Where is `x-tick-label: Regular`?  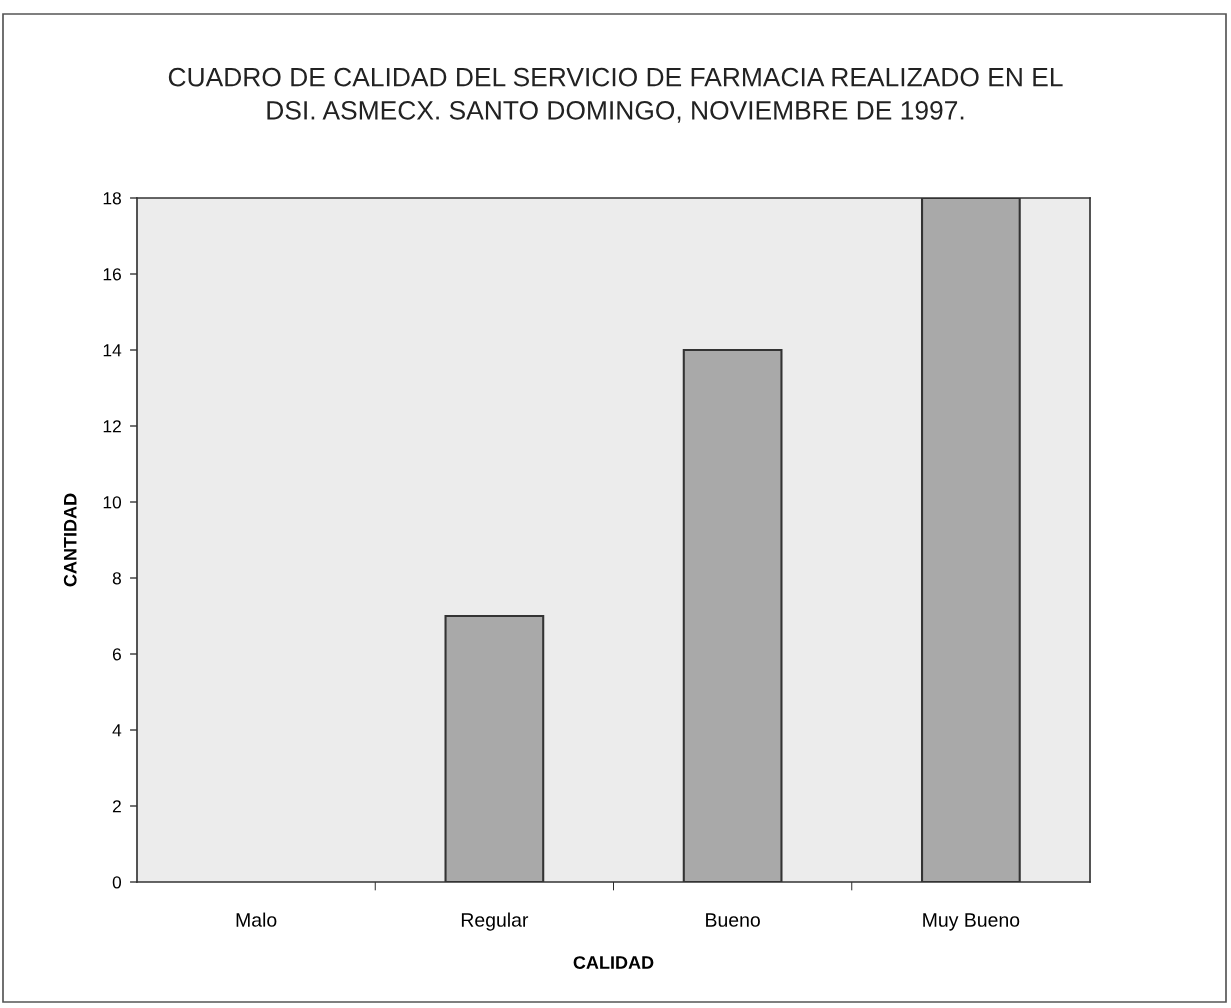
x-tick-label: Regular is located at coordinates (495, 921).